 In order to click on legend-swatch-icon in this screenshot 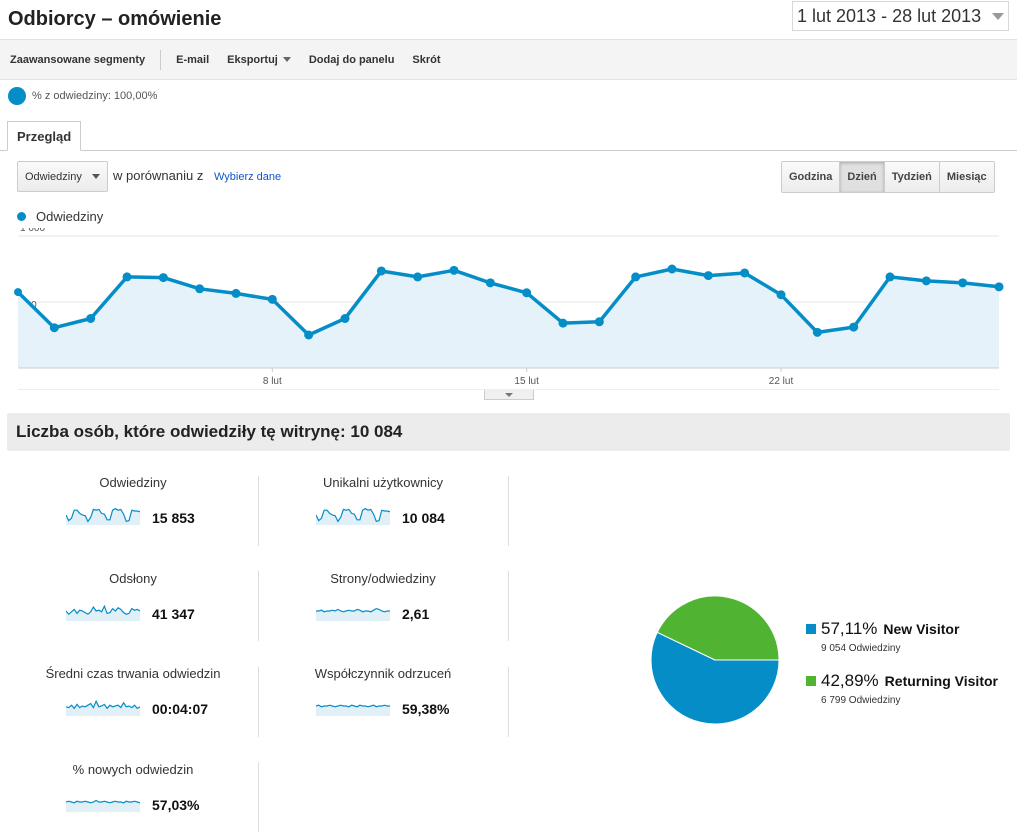, I will do `click(811, 629)`.